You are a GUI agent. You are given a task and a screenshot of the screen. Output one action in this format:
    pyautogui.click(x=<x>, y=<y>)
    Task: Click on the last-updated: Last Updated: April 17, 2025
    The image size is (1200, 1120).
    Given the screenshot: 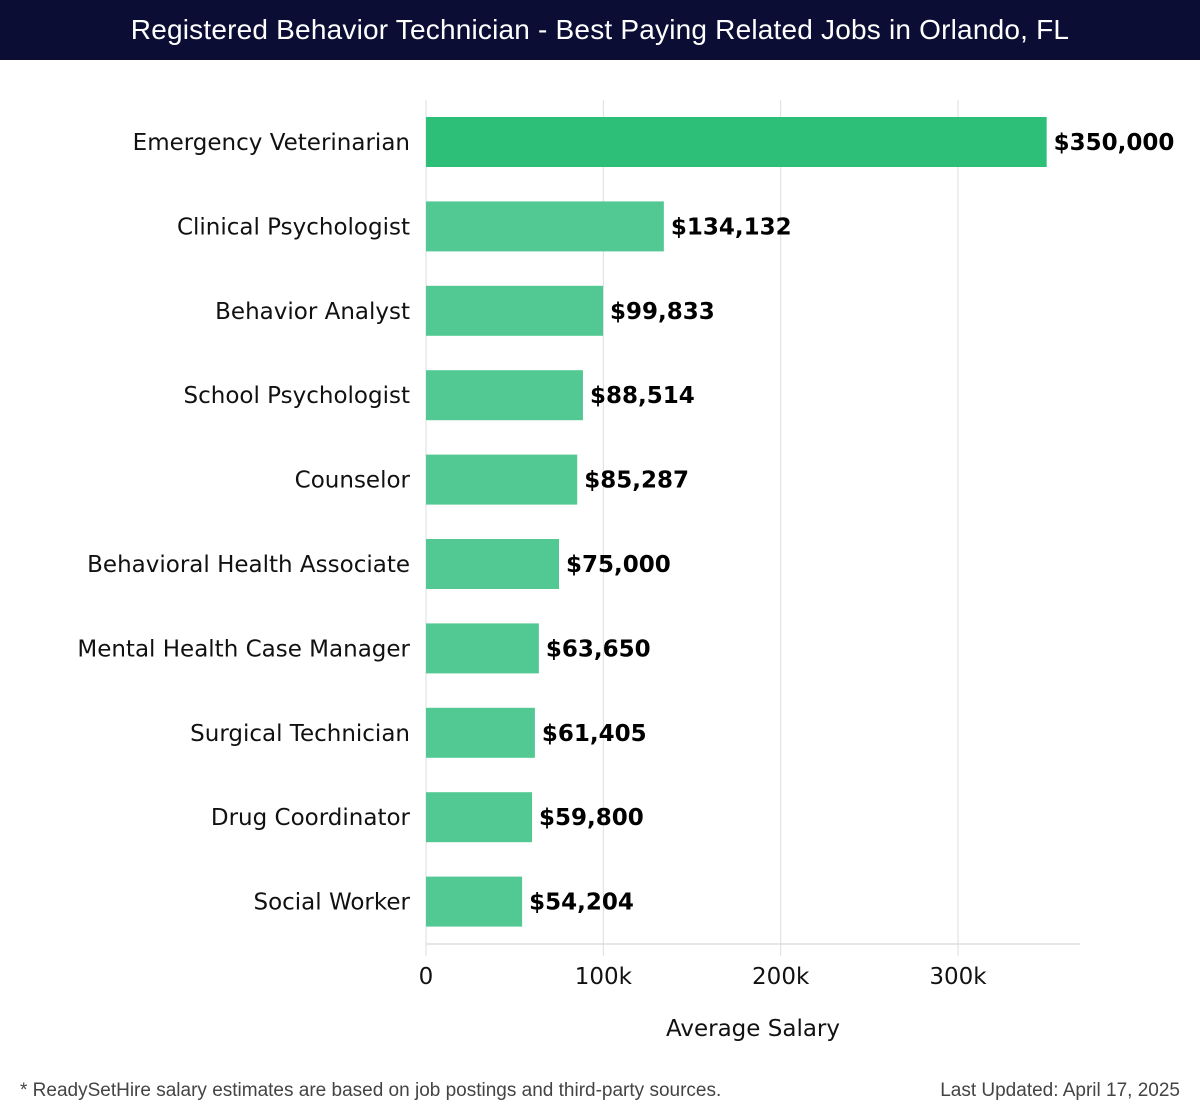 What is the action you would take?
    pyautogui.click(x=1060, y=1090)
    